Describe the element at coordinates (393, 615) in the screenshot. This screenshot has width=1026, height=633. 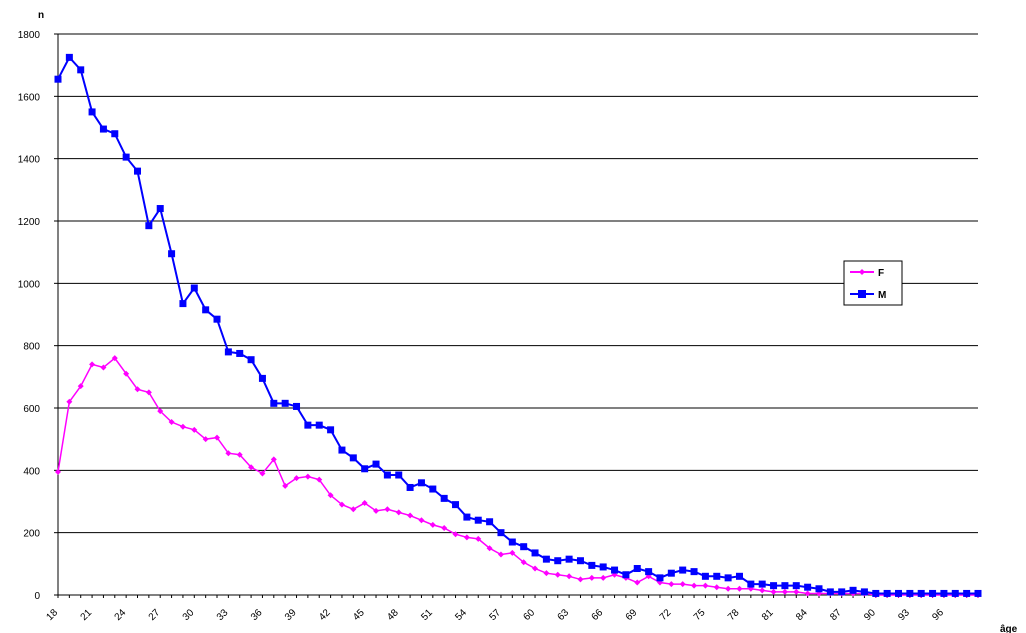
I see `x-tick-label: 48` at that location.